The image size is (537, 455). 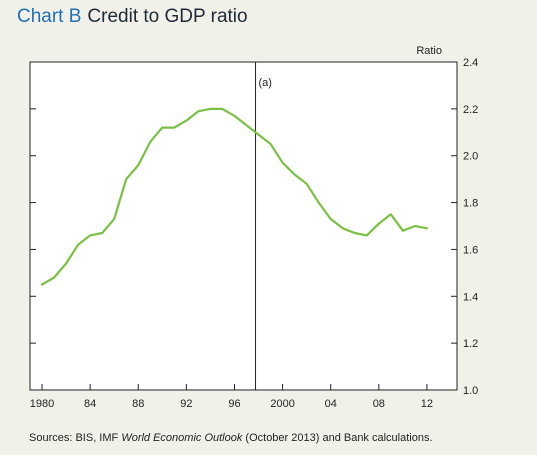 What do you see at coordinates (470, 157) in the screenshot?
I see `y-tick-label: 2.0` at bounding box center [470, 157].